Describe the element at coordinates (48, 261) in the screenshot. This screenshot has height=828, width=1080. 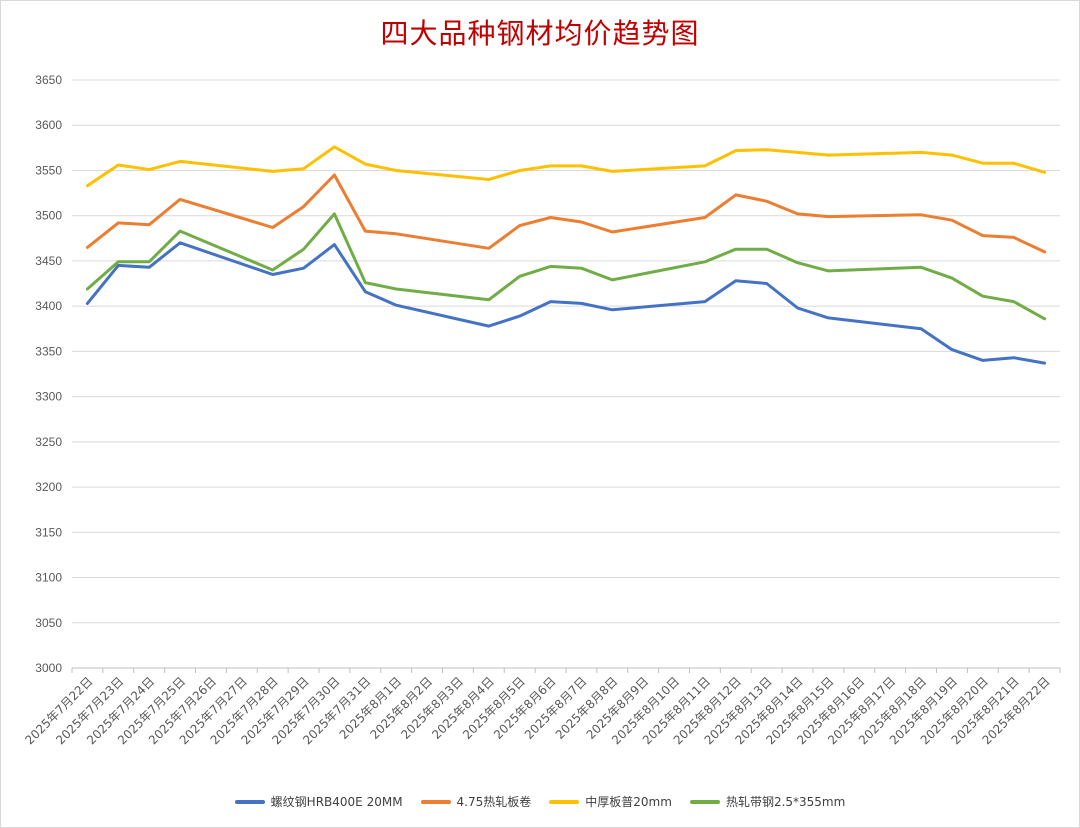
I see `y-tick-label: 3450` at that location.